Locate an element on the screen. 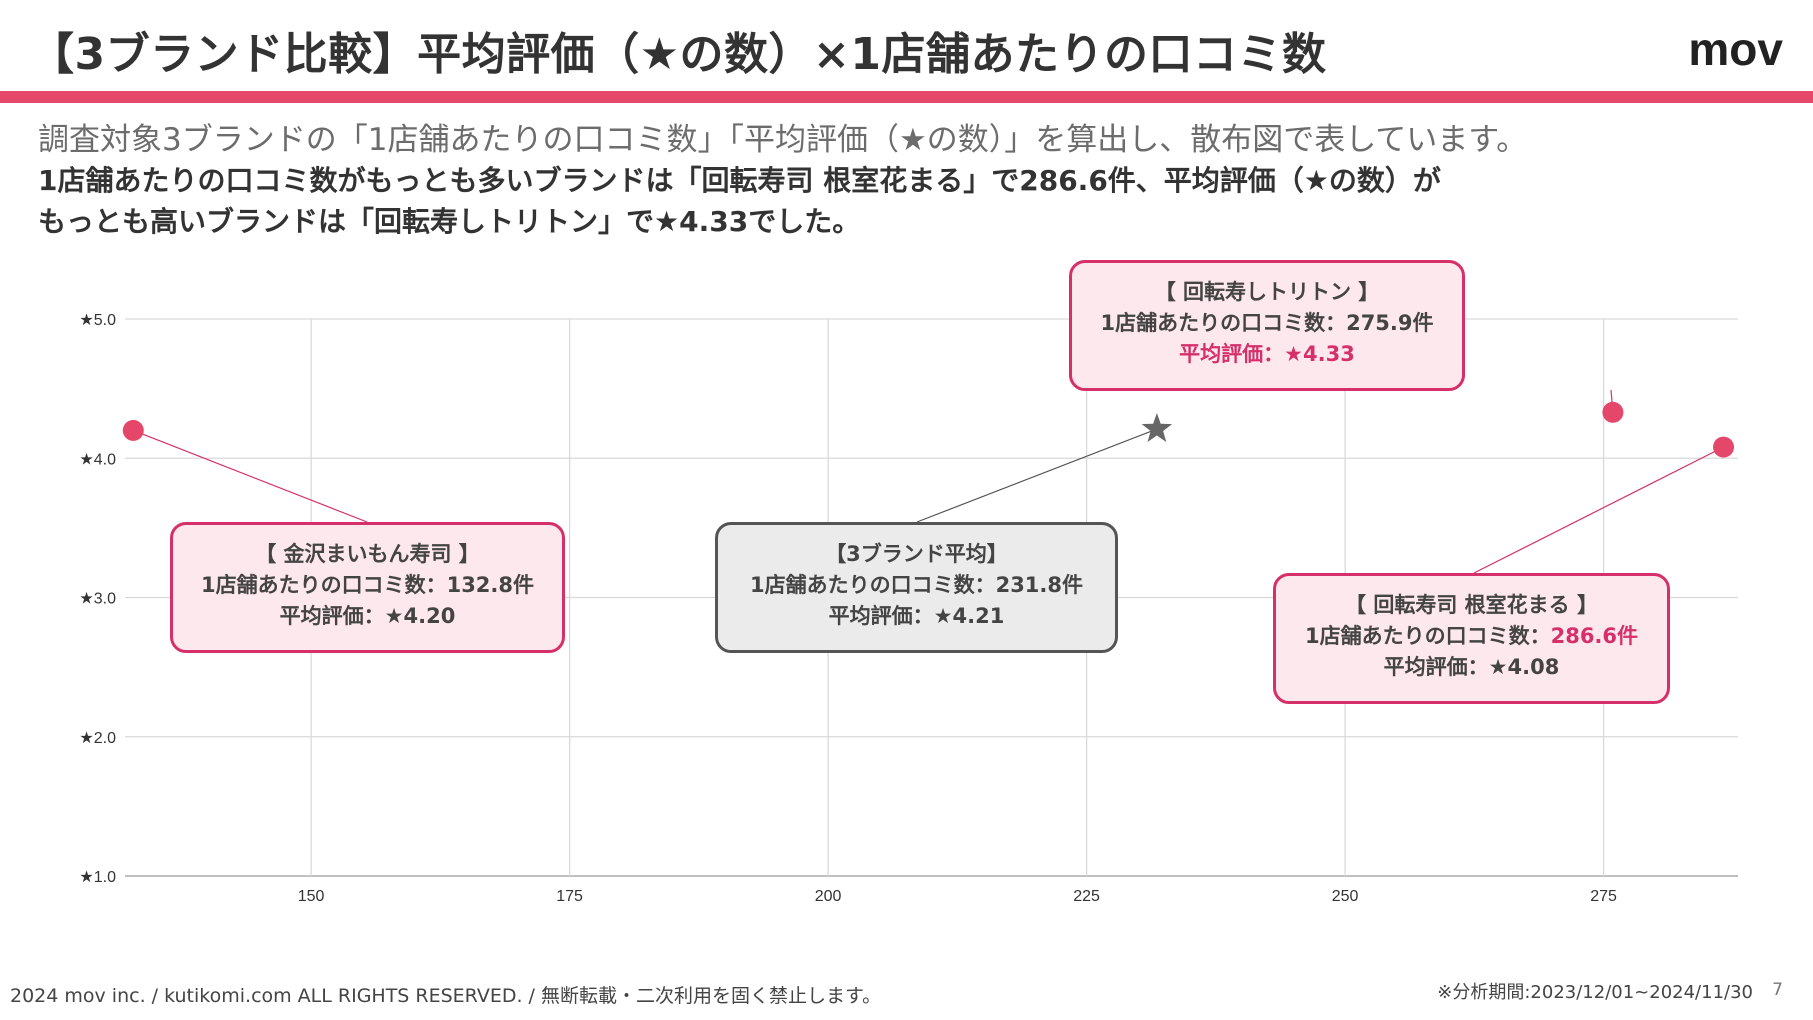 The height and width of the screenshot is (1020, 1813). callout-kanazawa-name: 【 金沢まいもん寿司 】 is located at coordinates (367, 554).